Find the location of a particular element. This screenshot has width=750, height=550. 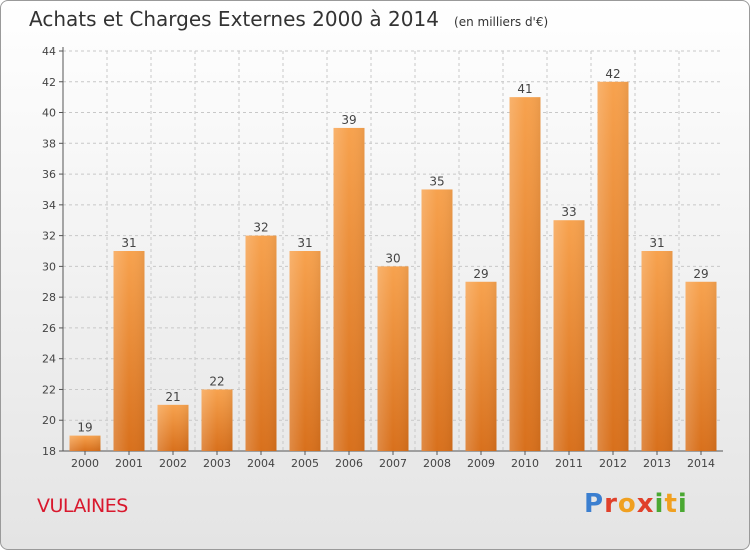

x-tick-label-2013: 2013 is located at coordinates (657, 463).